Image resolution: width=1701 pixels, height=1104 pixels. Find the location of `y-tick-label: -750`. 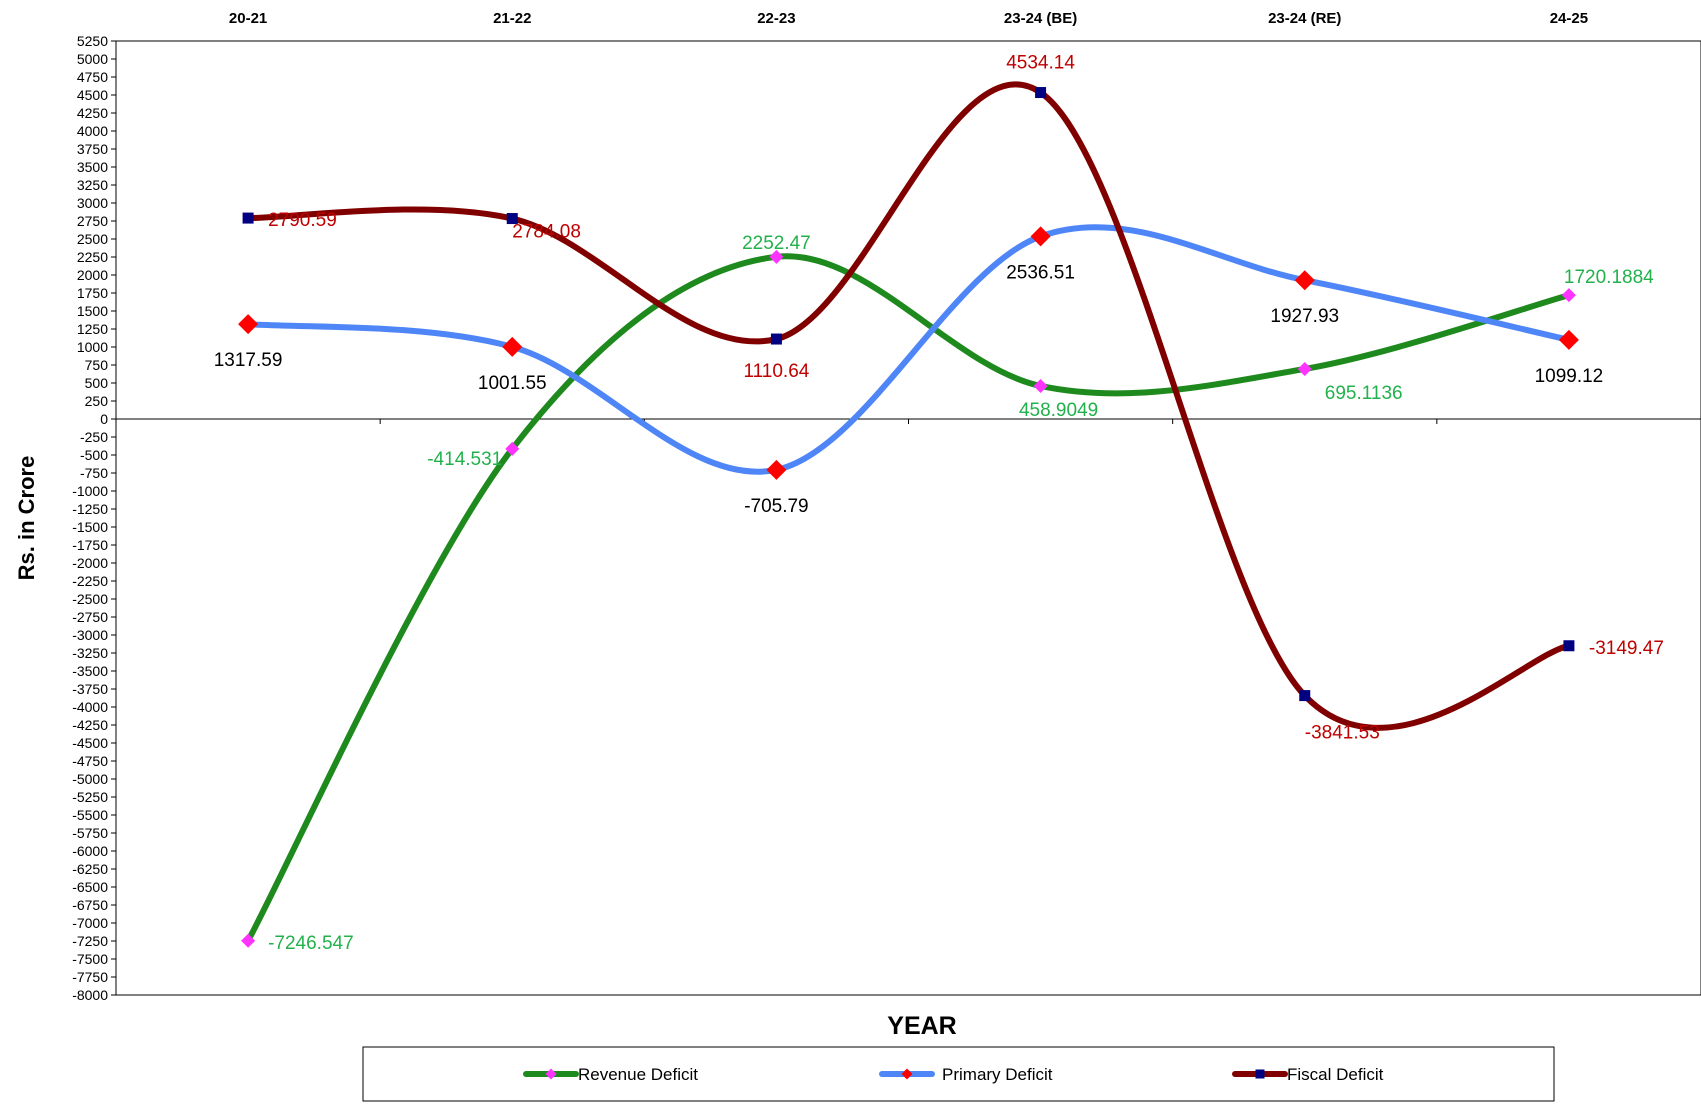

y-tick-label: -750 is located at coordinates (94, 473).